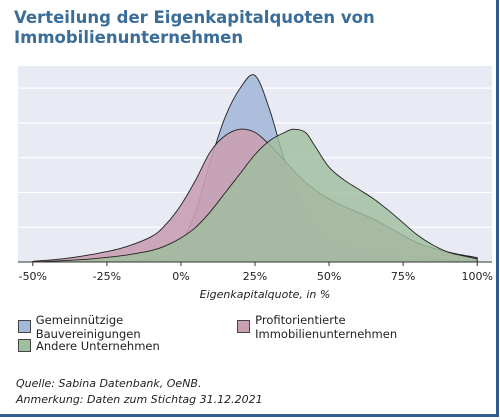 The height and width of the screenshot is (420, 500). I want to click on legend-item-andere: Andere Unternehmen, so click(89, 346).